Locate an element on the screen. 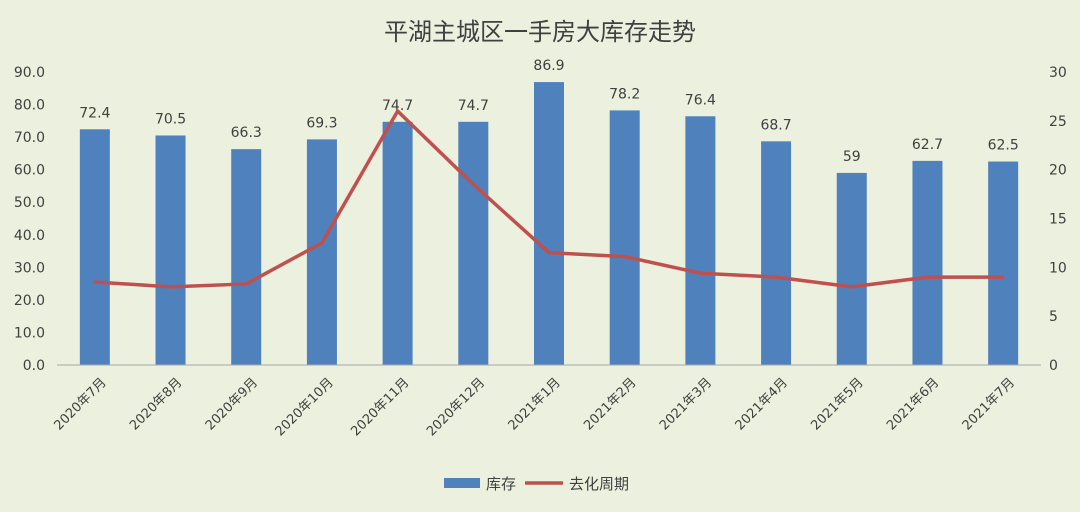 This screenshot has height=512, width=1080. legend-swatch-bar is located at coordinates (462, 483).